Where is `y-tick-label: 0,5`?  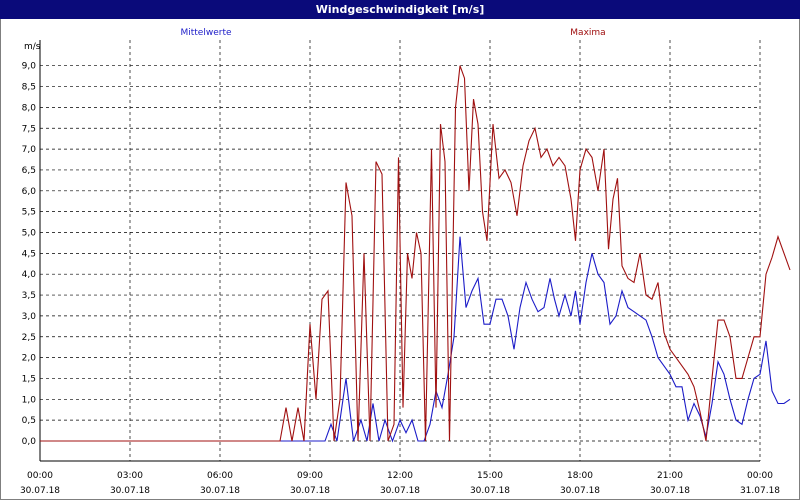 y-tick-label: 0,5 is located at coordinates (29, 421).